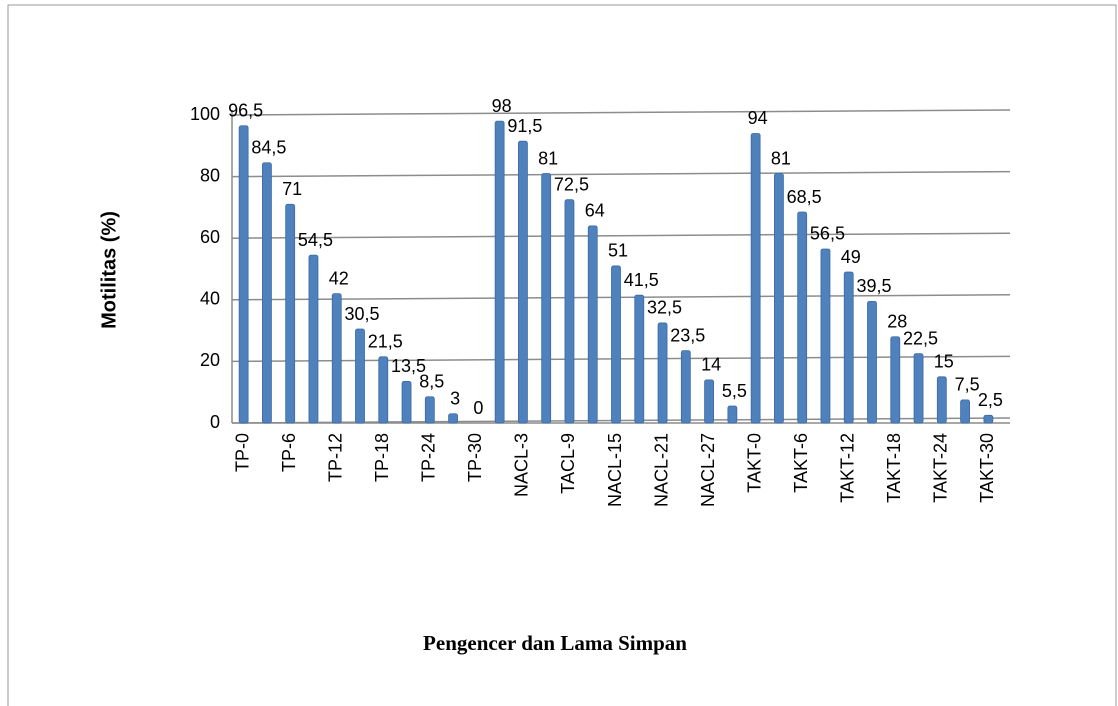 This screenshot has width=1118, height=706. Describe the element at coordinates (431, 382) in the screenshot. I see `data-label: 8,5` at that location.